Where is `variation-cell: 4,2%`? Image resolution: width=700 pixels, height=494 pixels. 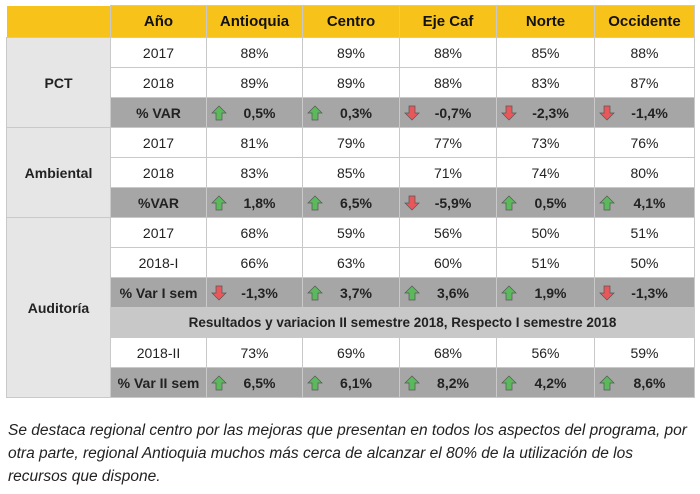 variation-cell: 4,2% is located at coordinates (545, 382).